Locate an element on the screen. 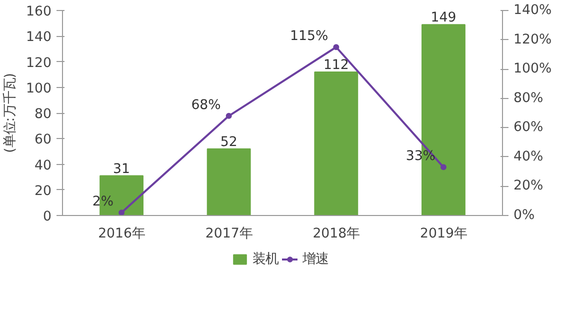  data-label: 52 is located at coordinates (229, 142).